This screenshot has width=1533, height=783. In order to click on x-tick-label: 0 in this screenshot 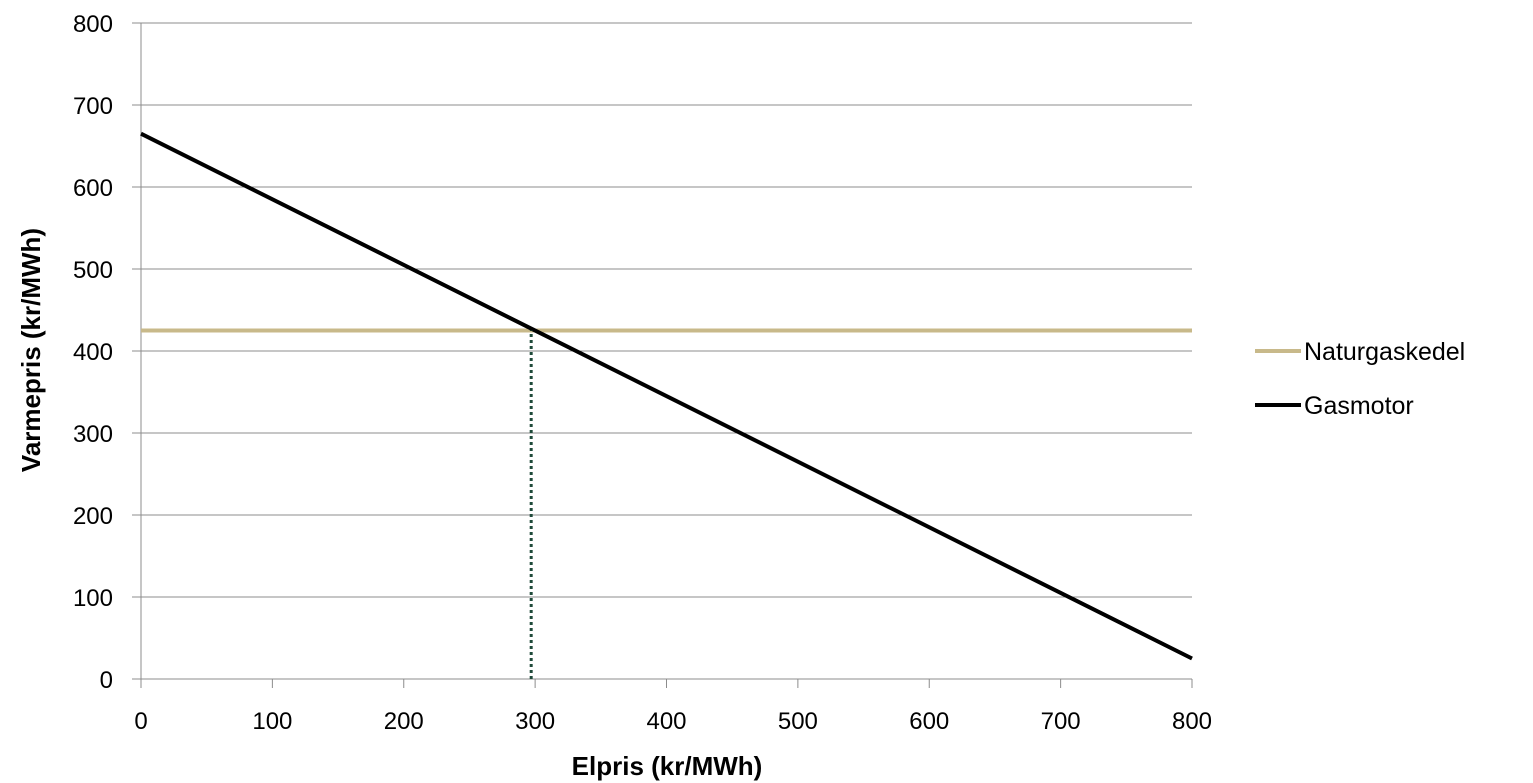, I will do `click(140, 721)`.